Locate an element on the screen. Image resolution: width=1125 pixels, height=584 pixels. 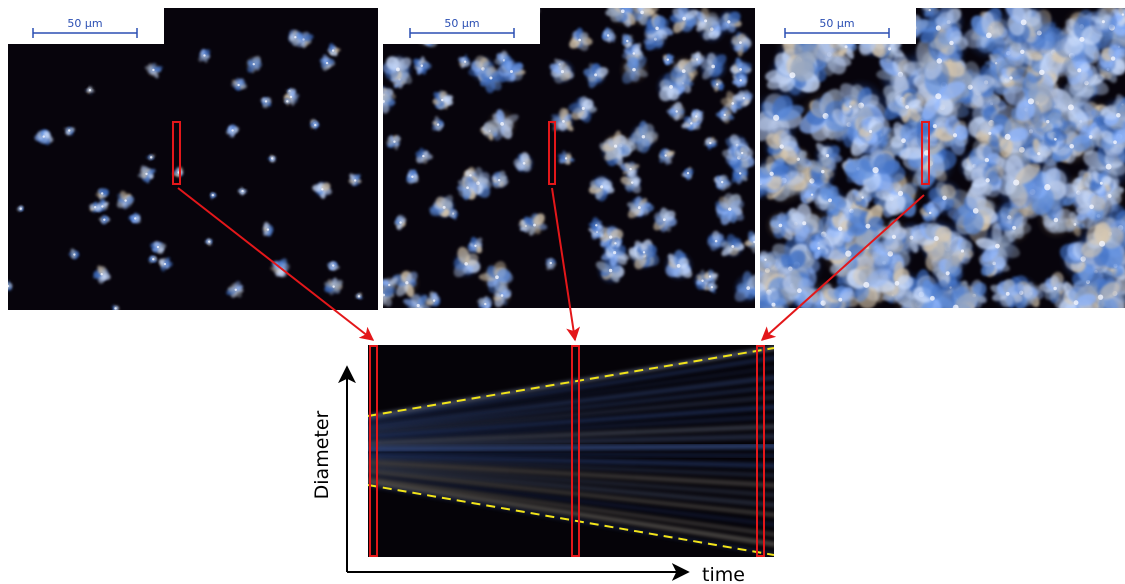
lower-growth-boundary is located at coordinates (571, 520).